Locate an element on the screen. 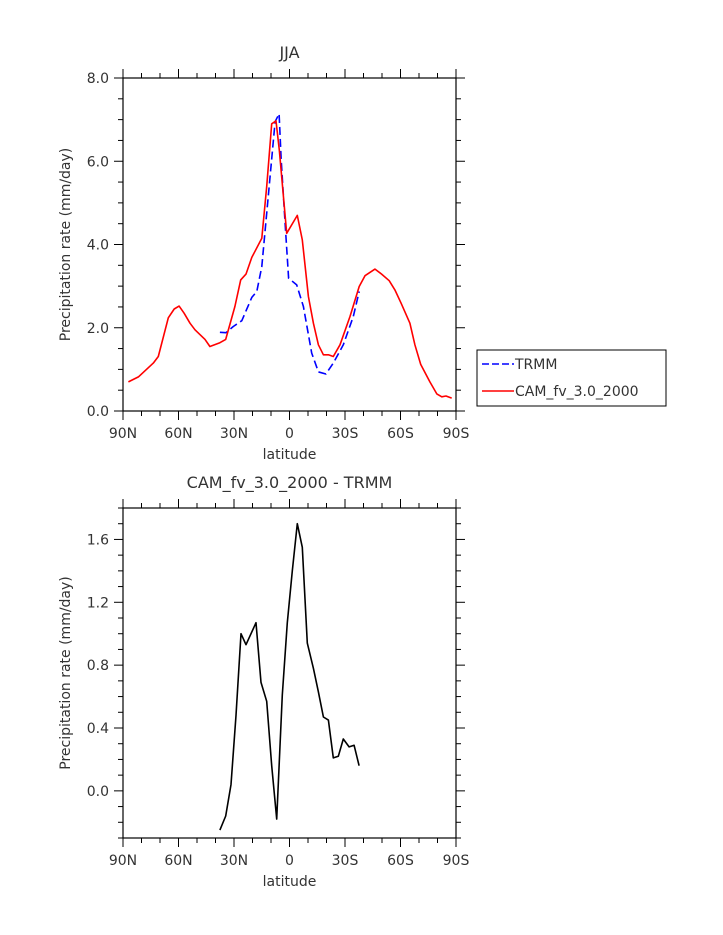 This screenshot has height=935, width=723. y-tick-label: 6.0 is located at coordinates (98, 162).